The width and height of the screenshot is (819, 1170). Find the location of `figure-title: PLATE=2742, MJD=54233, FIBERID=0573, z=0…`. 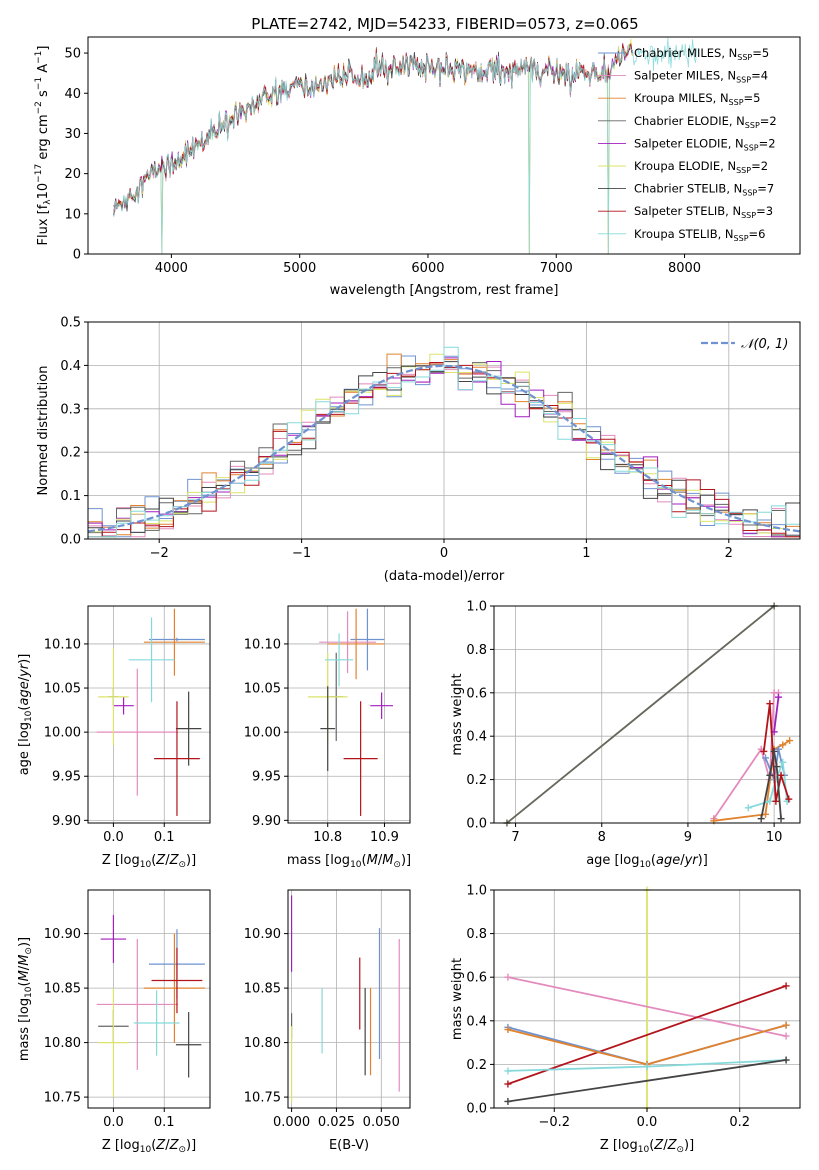

figure-title: PLATE=2742, MJD=54233, FIBERID=0573, z=0… is located at coordinates (444, 24).